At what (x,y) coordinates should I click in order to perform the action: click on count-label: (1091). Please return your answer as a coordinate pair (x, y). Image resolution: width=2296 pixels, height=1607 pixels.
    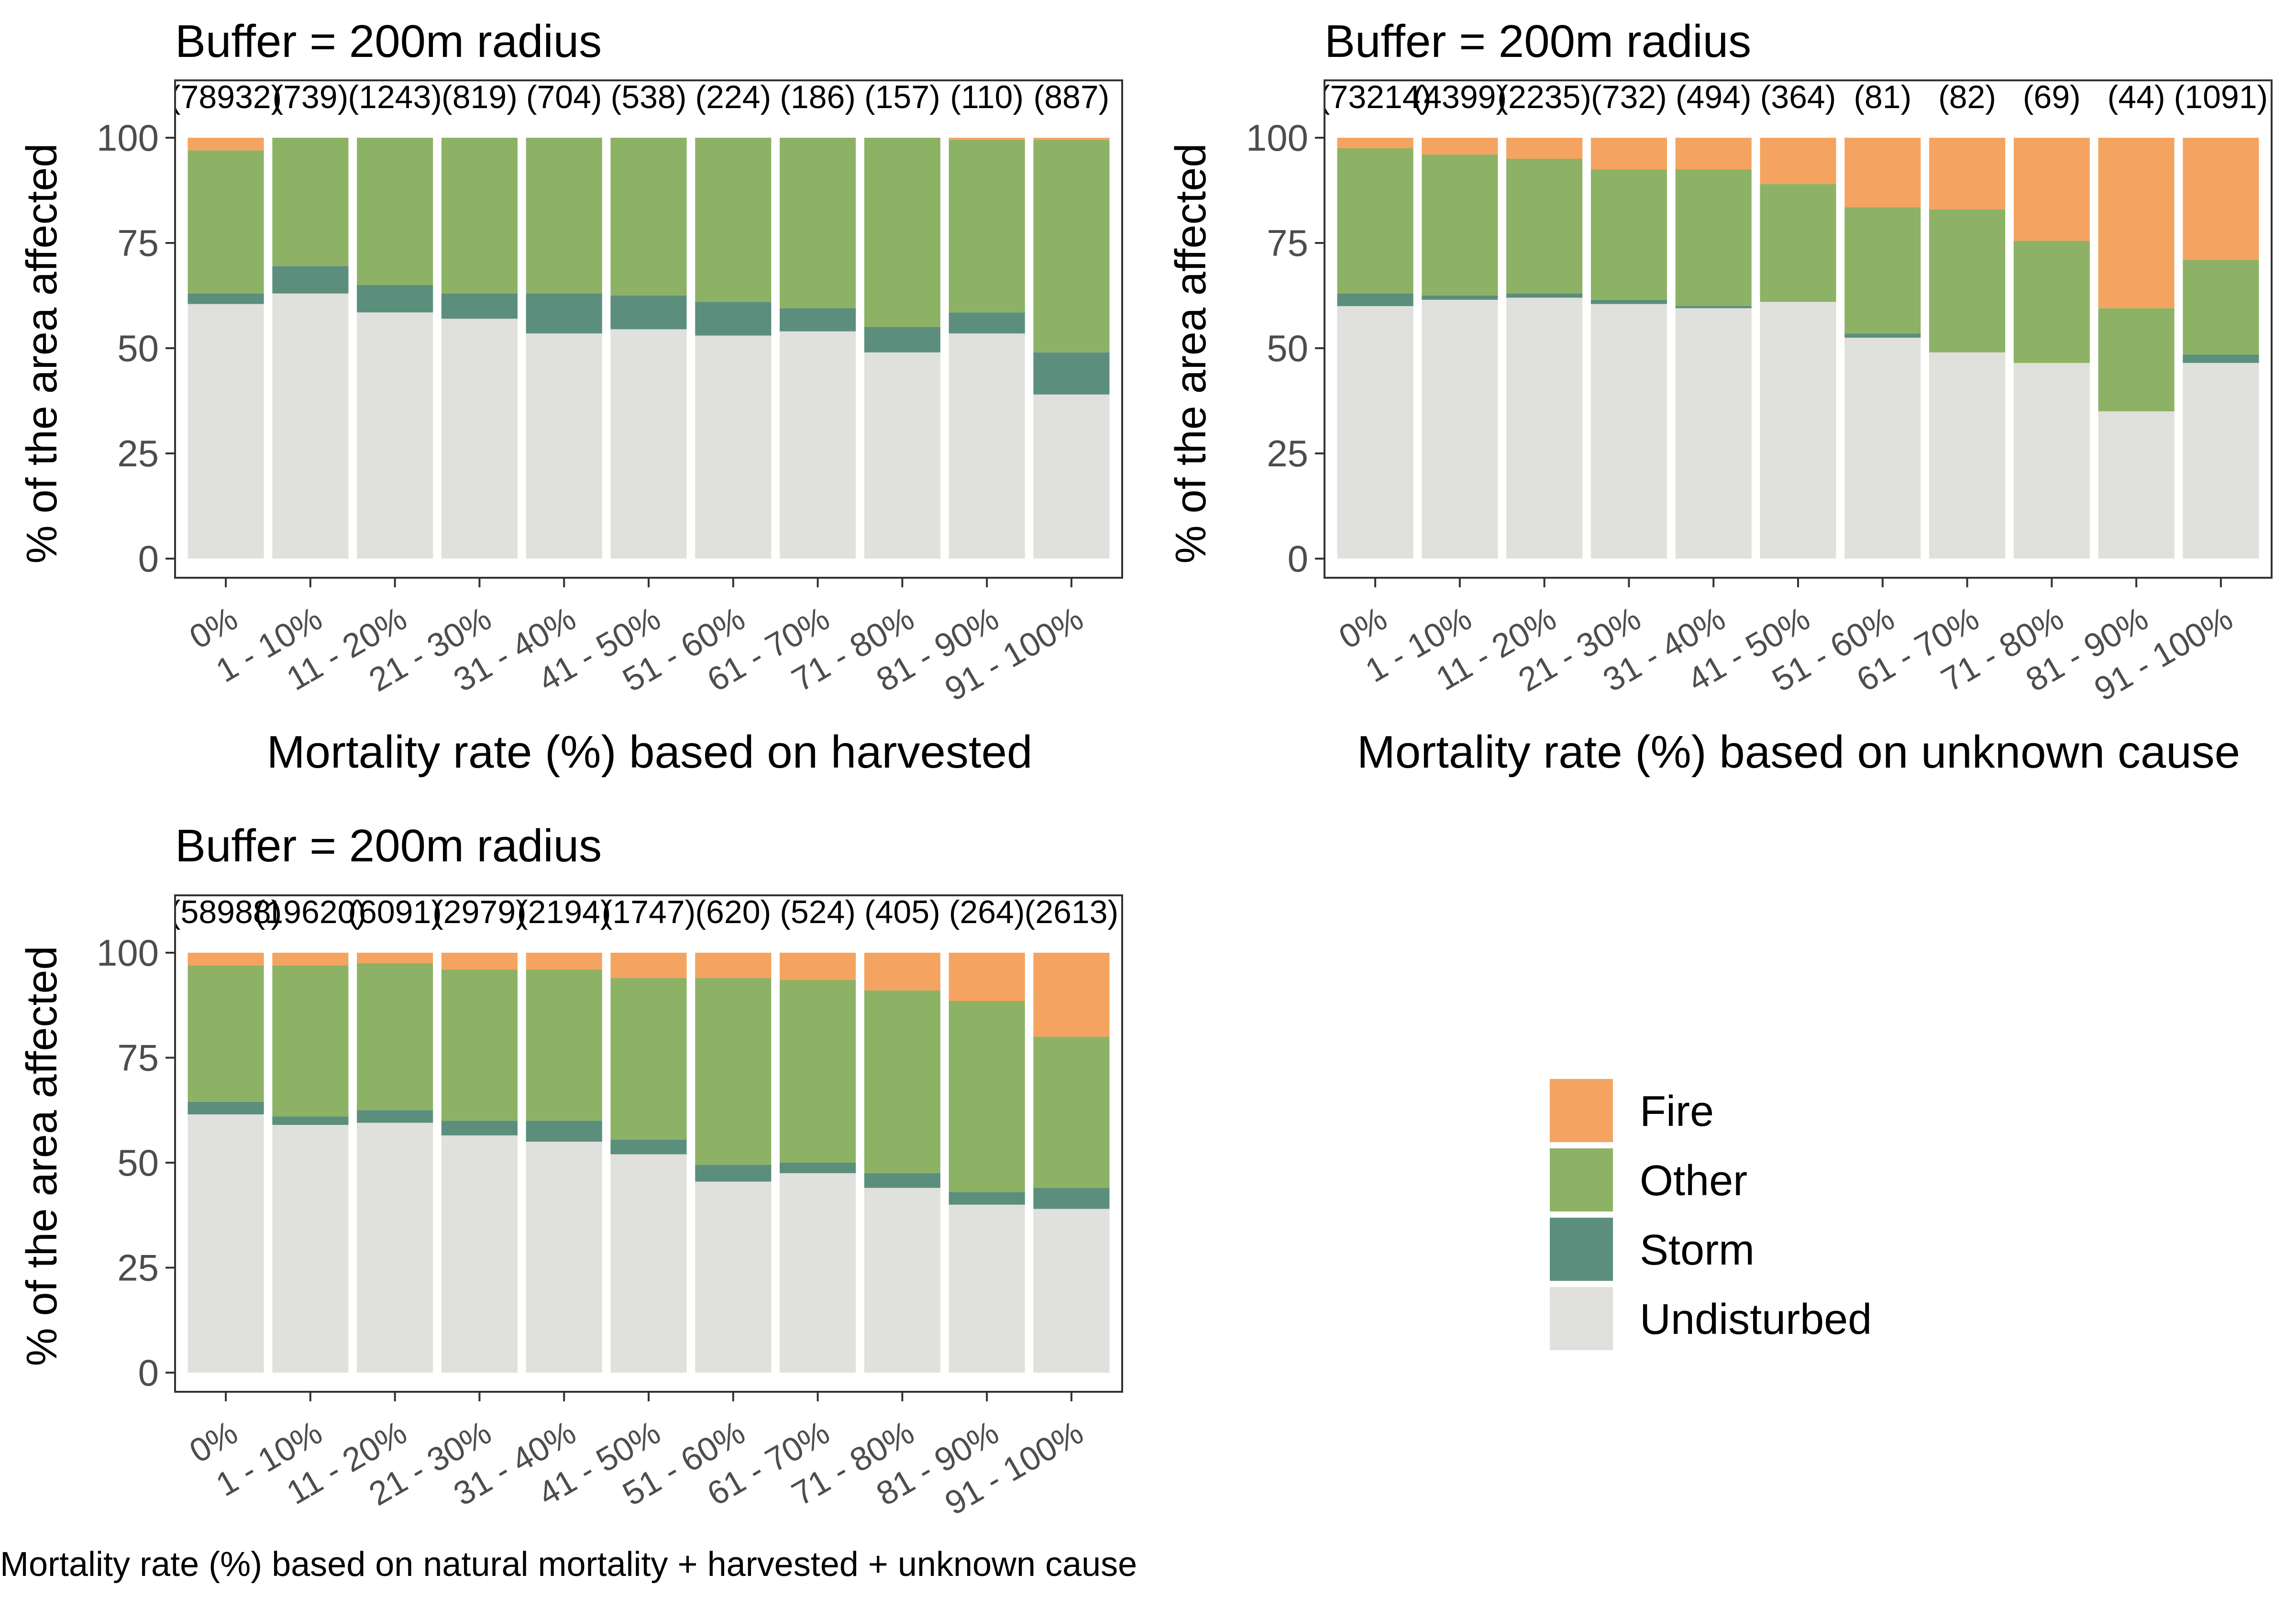
    Looking at the image, I should click on (2221, 97).